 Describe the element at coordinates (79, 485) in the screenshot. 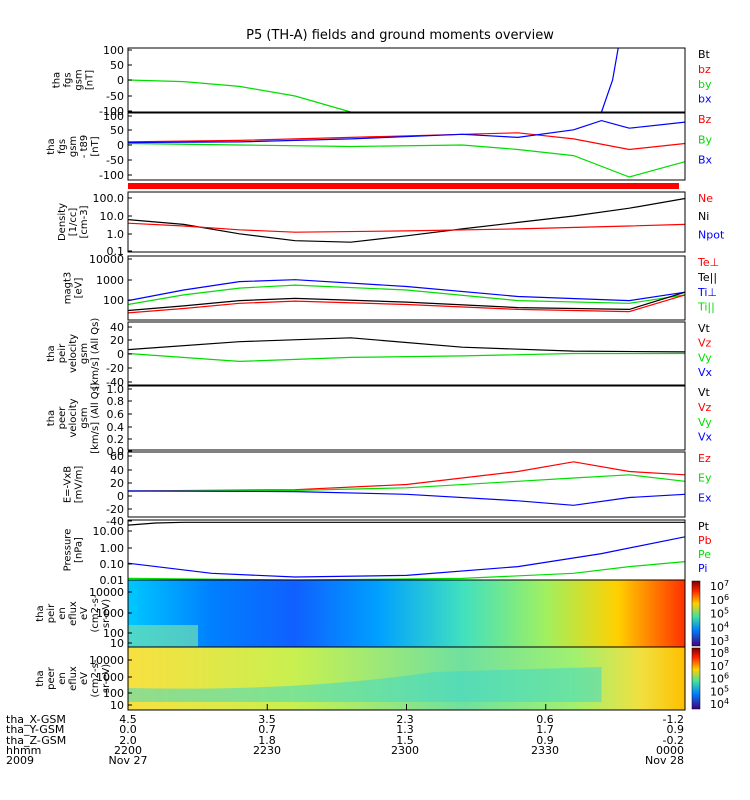

I see `y-axis-label: [mV/m]` at that location.